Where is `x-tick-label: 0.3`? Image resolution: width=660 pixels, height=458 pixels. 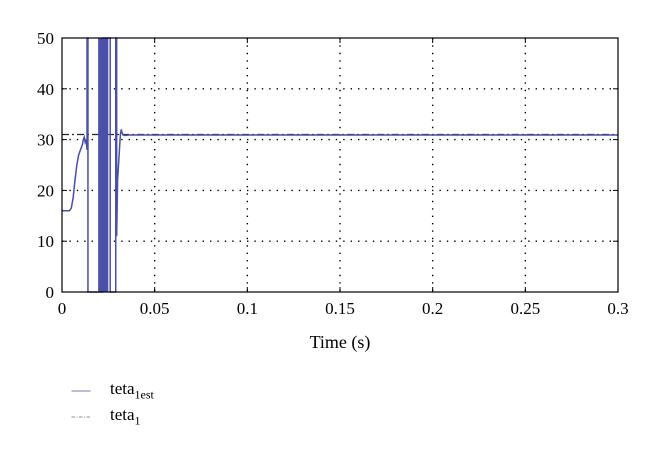
x-tick-label: 0.3 is located at coordinates (617, 308).